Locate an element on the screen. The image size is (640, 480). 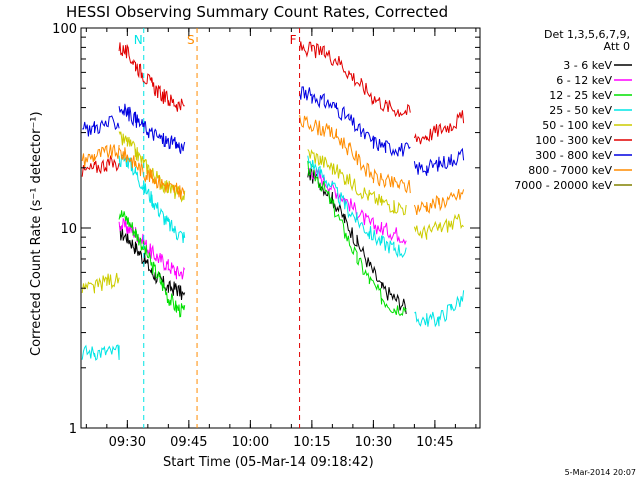
legend-label: 300 - 800 keV is located at coordinates (573, 155).